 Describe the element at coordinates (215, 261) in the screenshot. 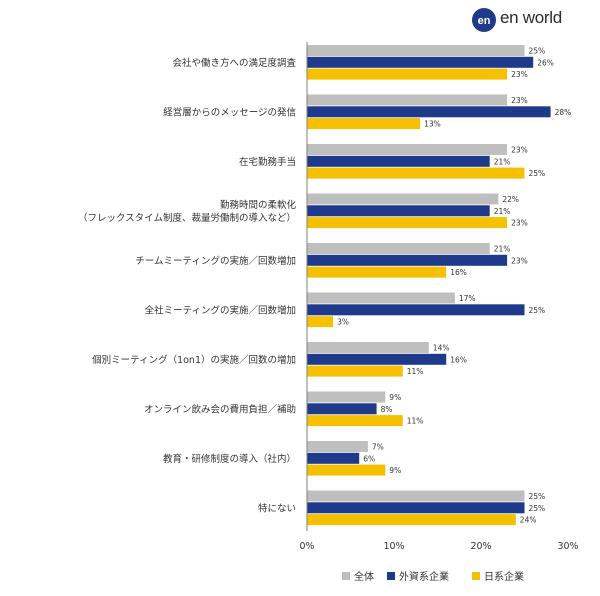

I see `category-label: チームミーティングの実施／回数増加` at that location.